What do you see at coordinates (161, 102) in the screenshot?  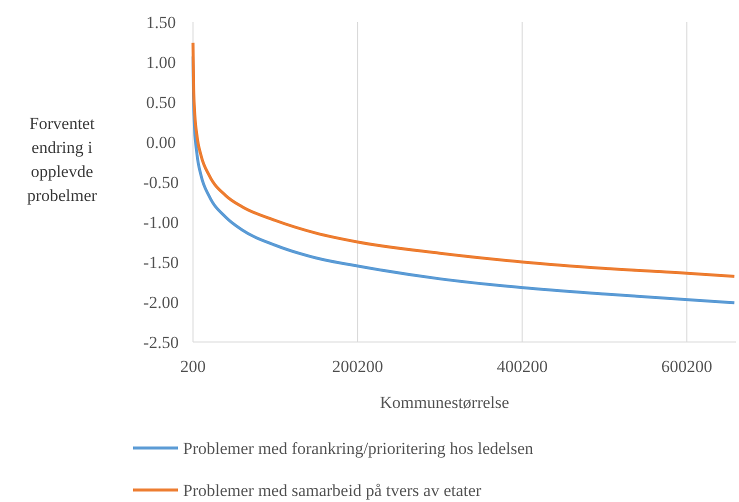 I see `y-tick-label: 0.50` at bounding box center [161, 102].